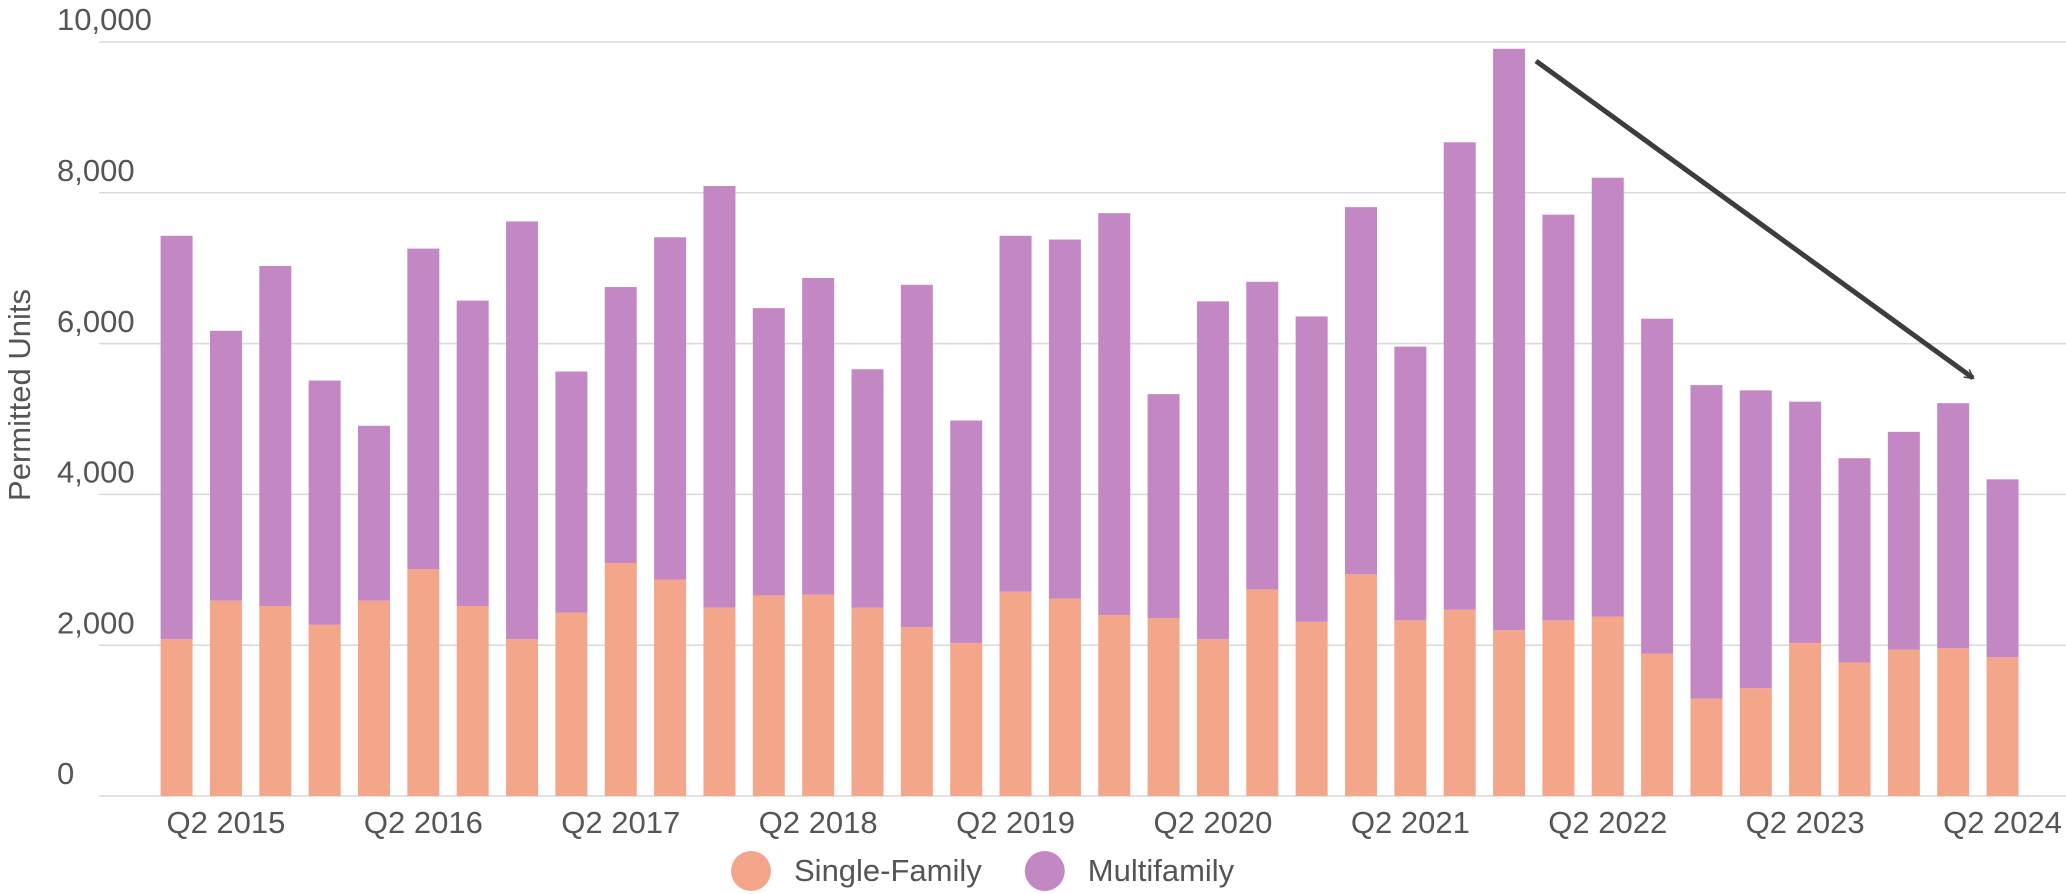 This screenshot has height=894, width=2066. Describe the element at coordinates (888, 870) in the screenshot. I see `legend-label: Single-Family` at that location.